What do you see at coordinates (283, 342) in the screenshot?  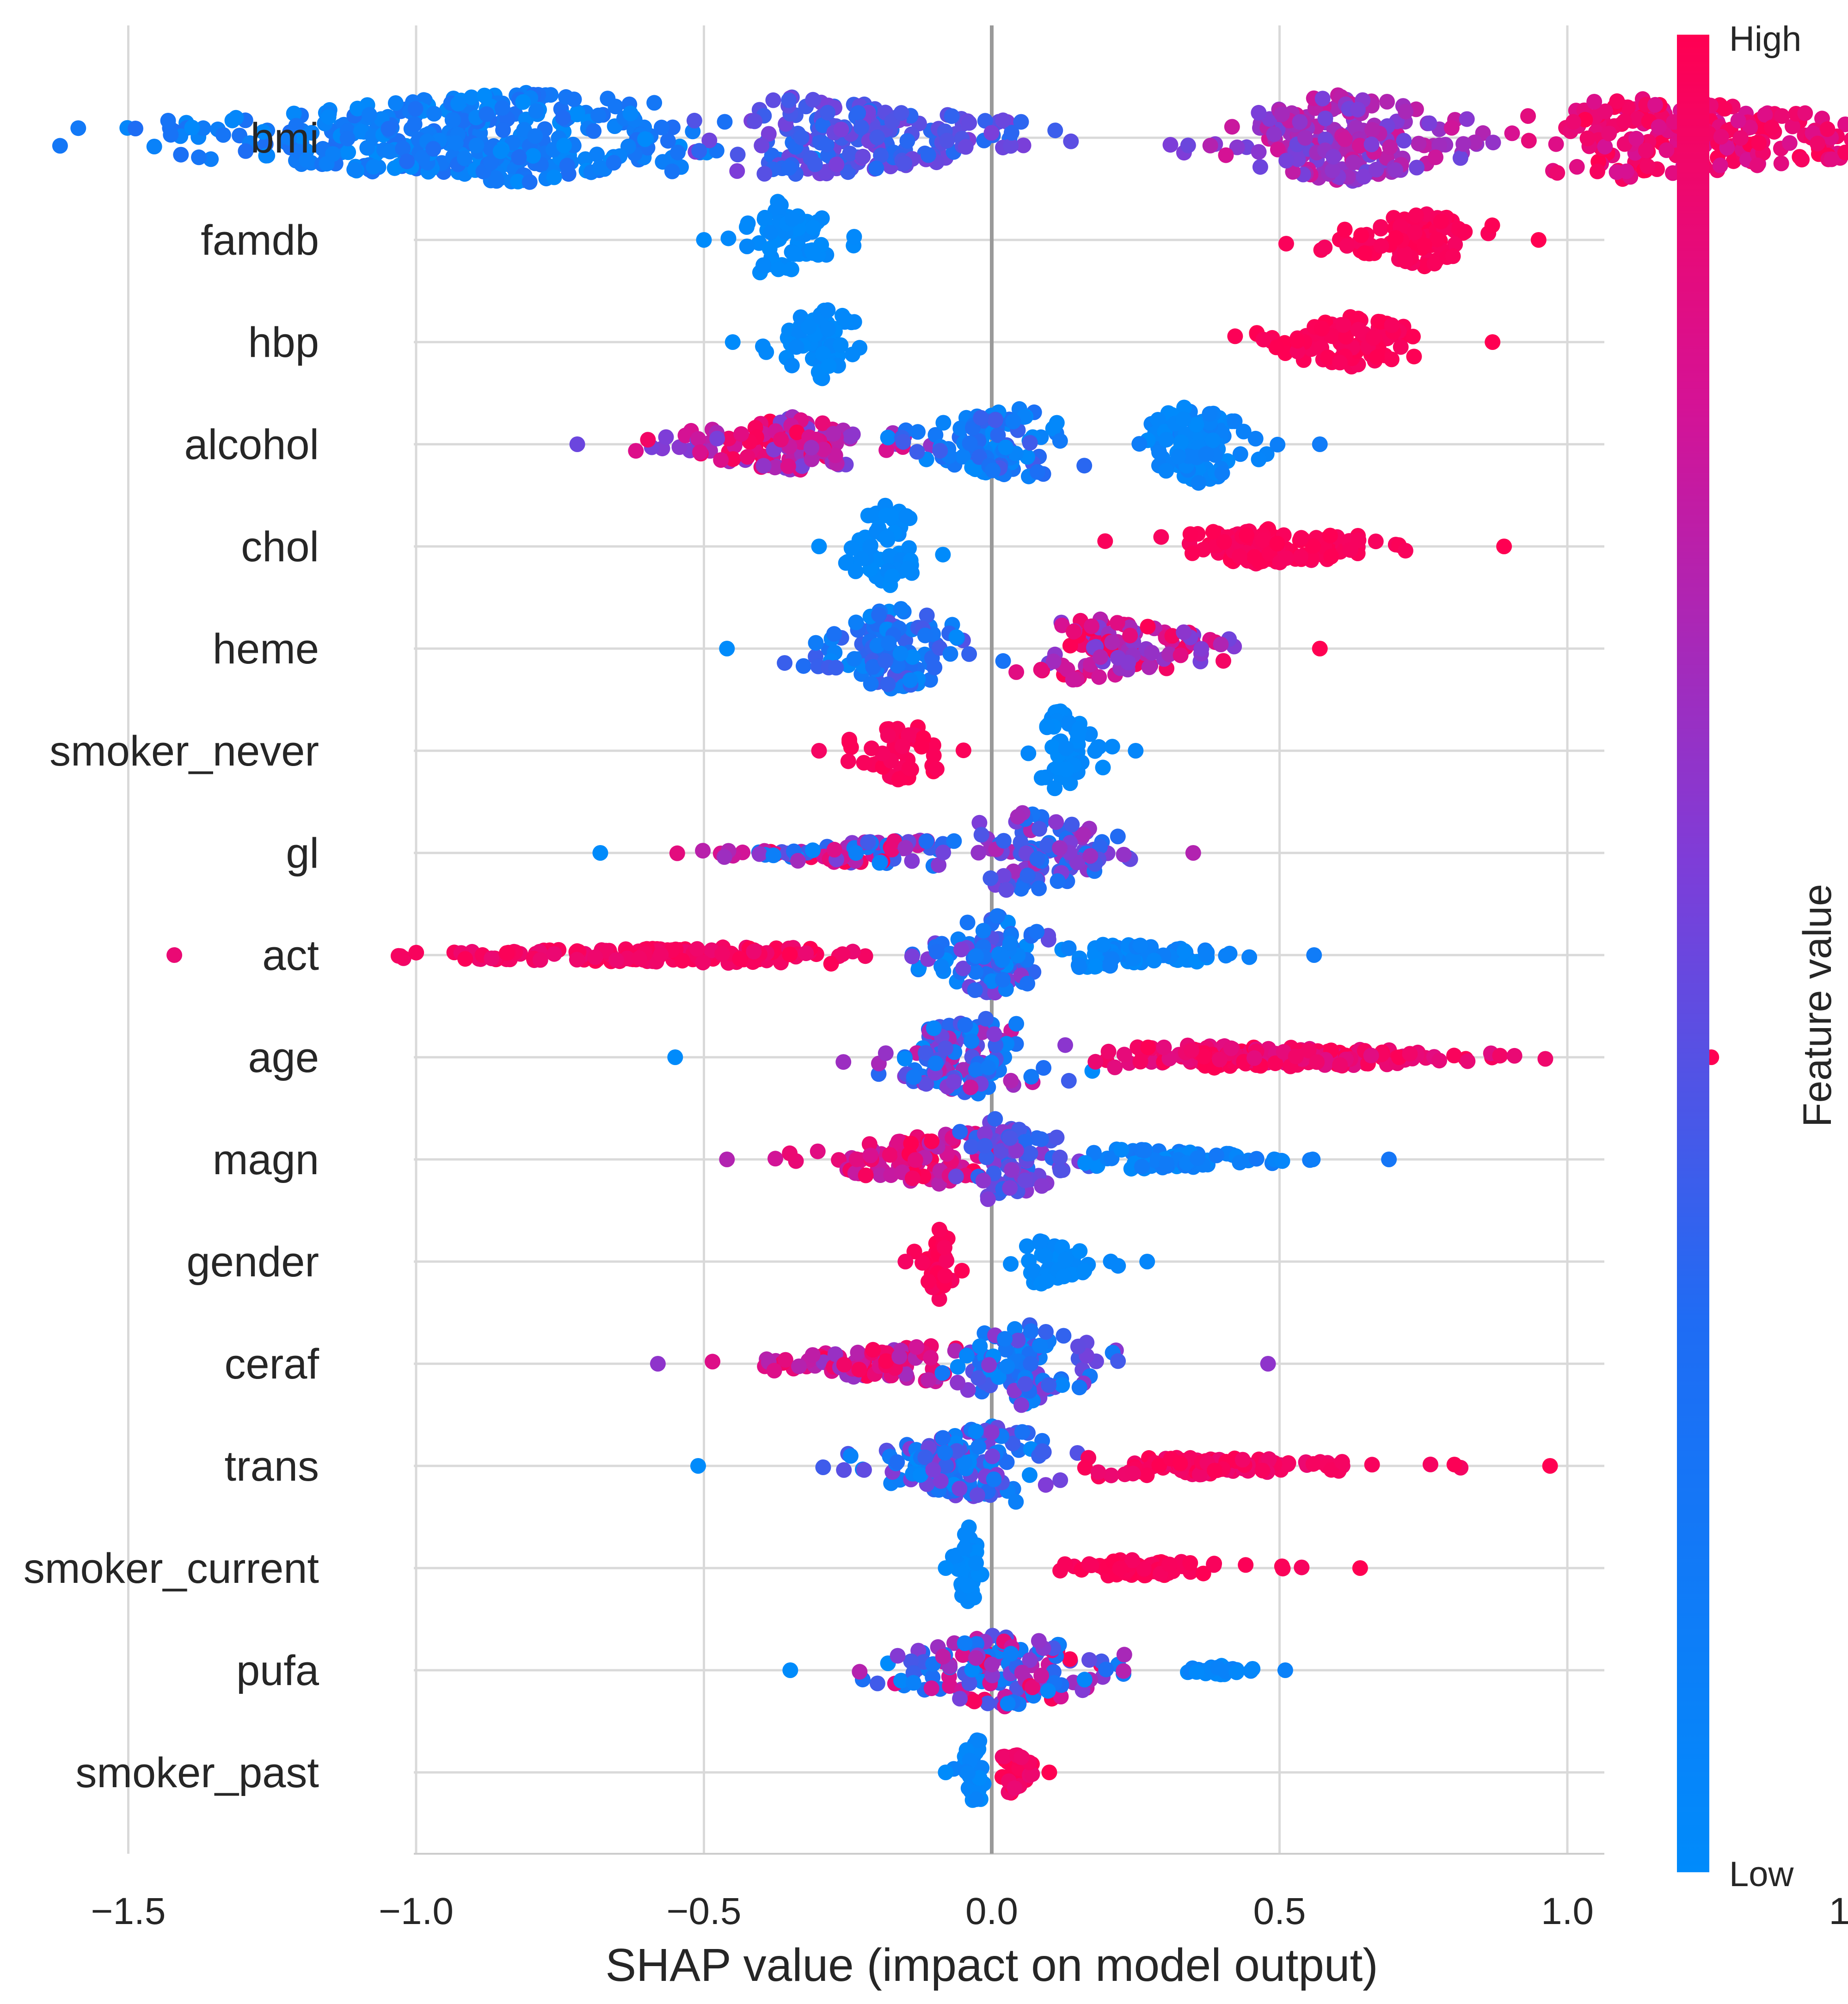 I see `feature-label: hbp` at bounding box center [283, 342].